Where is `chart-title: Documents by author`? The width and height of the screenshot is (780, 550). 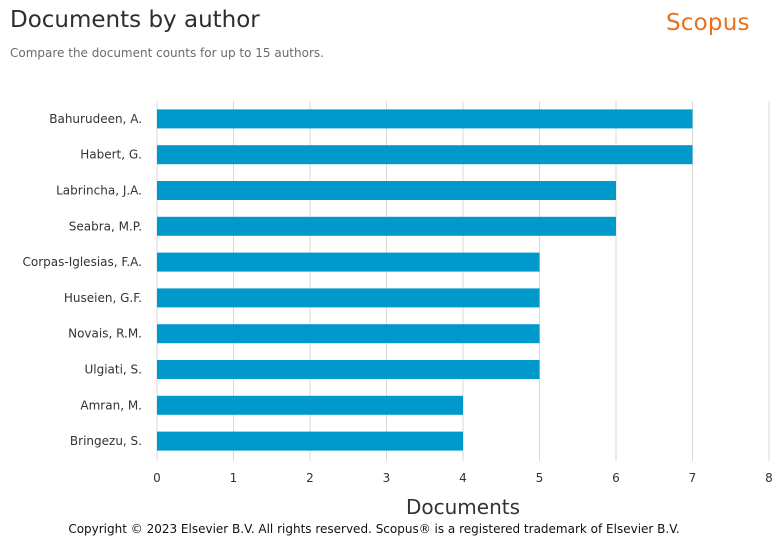
chart-title: Documents by author is located at coordinates (135, 20).